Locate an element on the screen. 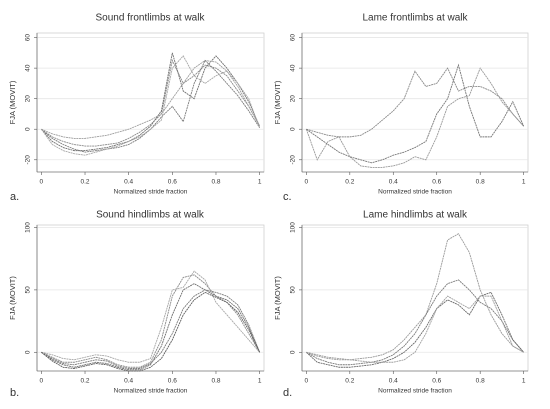  chart-title: Lame frontlimbs at walk is located at coordinates (415, 18).